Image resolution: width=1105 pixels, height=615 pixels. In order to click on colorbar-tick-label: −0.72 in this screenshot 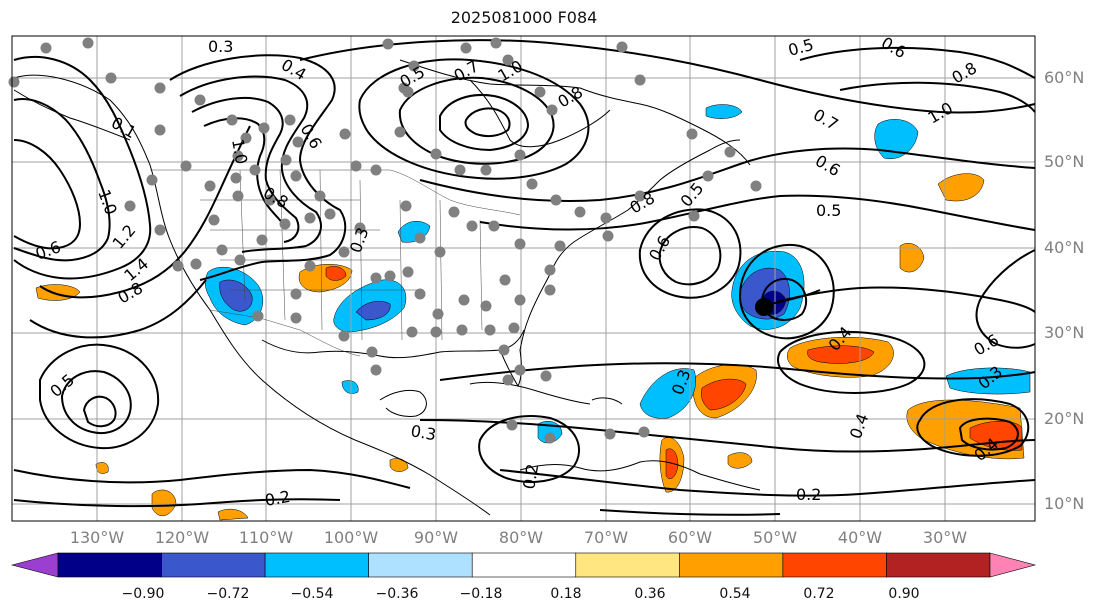, I will do `click(228, 594)`.